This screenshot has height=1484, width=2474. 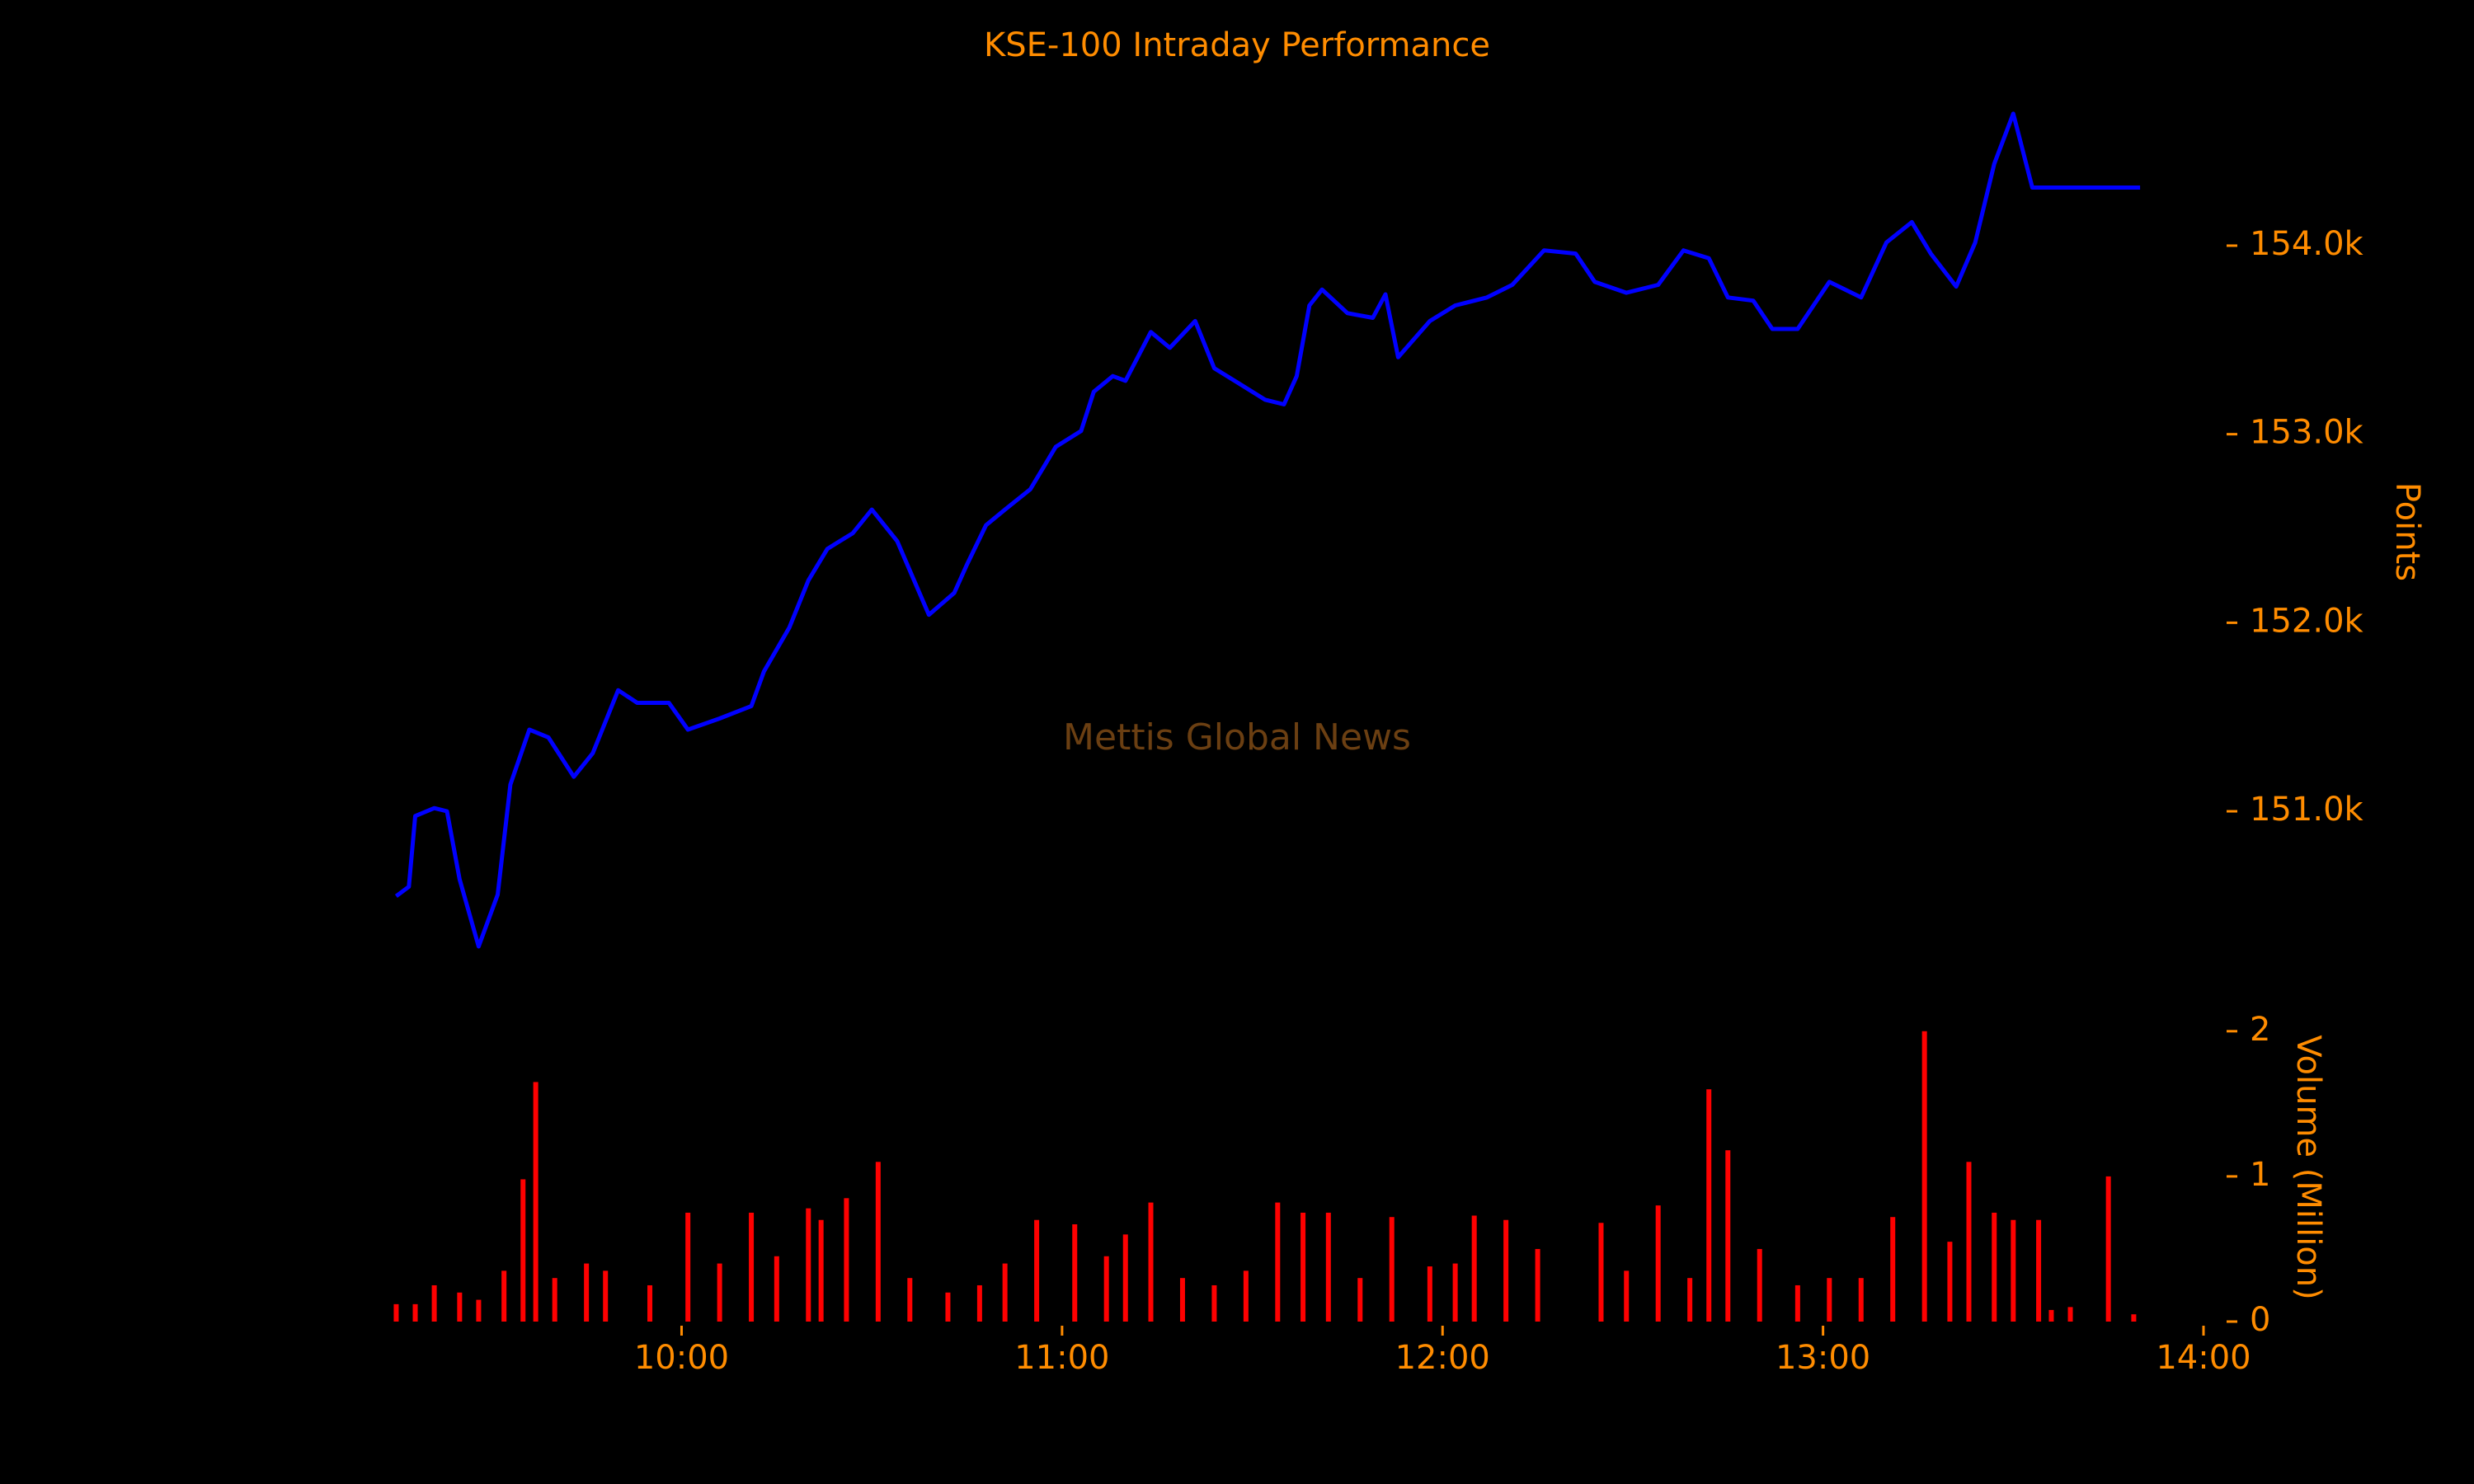 What do you see at coordinates (2203, 1358) in the screenshot?
I see `x-tick-label: 14:00` at bounding box center [2203, 1358].